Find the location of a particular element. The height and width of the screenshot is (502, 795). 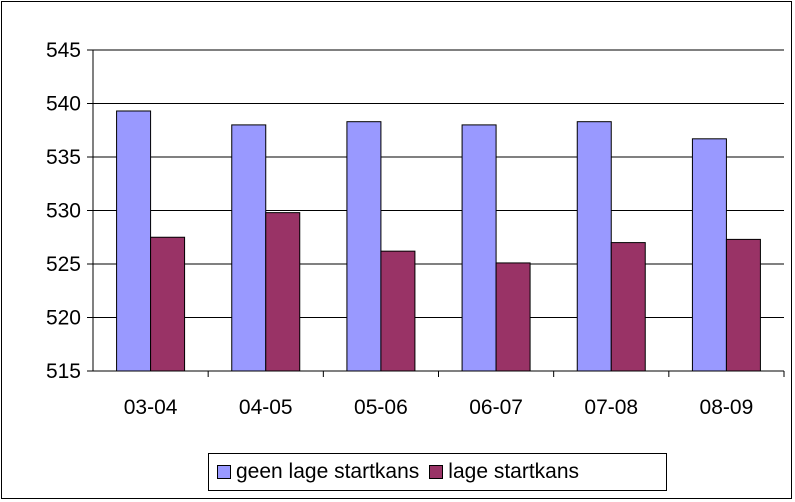

x-tick-label: 06-07 is located at coordinates (496, 407).